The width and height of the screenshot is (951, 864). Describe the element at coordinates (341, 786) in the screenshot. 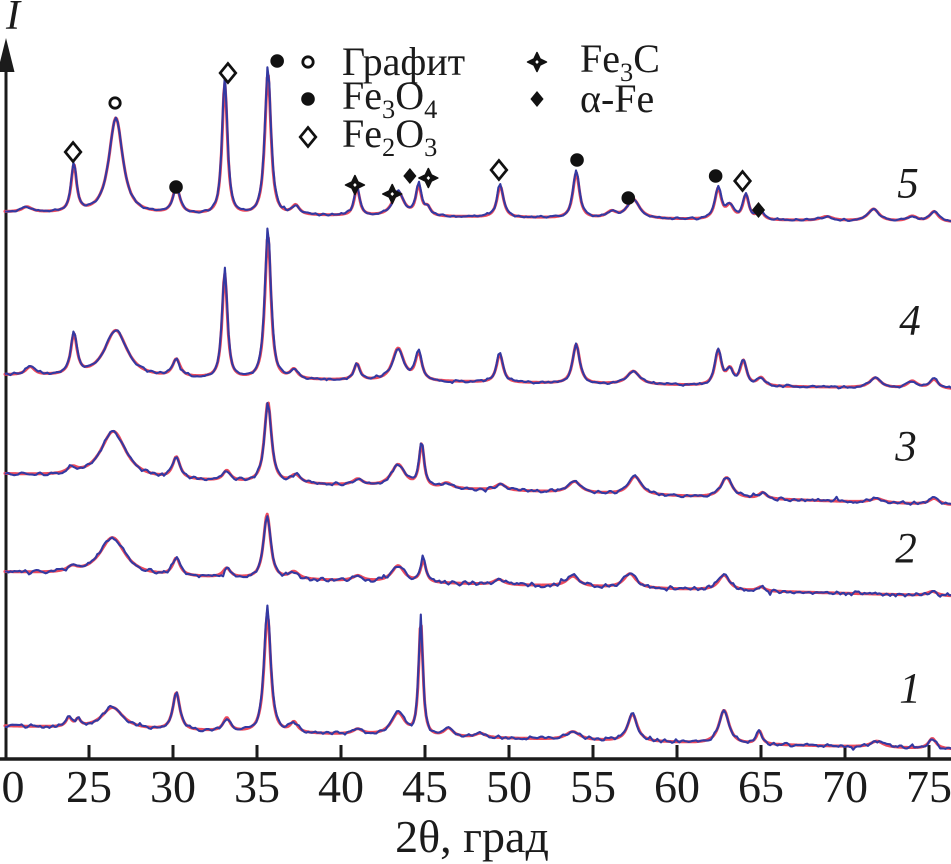

I see `x-tick-label-40: 40` at that location.